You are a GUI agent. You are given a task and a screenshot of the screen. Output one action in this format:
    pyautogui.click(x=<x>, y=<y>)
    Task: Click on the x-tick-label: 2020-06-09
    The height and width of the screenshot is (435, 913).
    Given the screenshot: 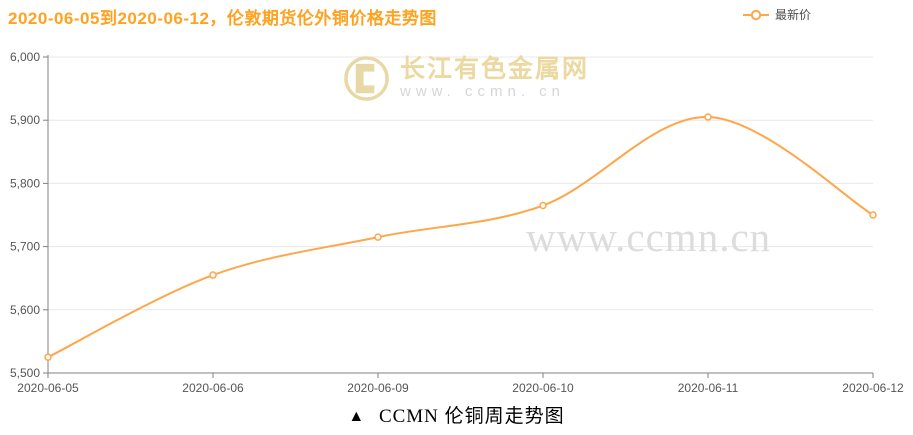 What is the action you would take?
    pyautogui.click(x=378, y=388)
    